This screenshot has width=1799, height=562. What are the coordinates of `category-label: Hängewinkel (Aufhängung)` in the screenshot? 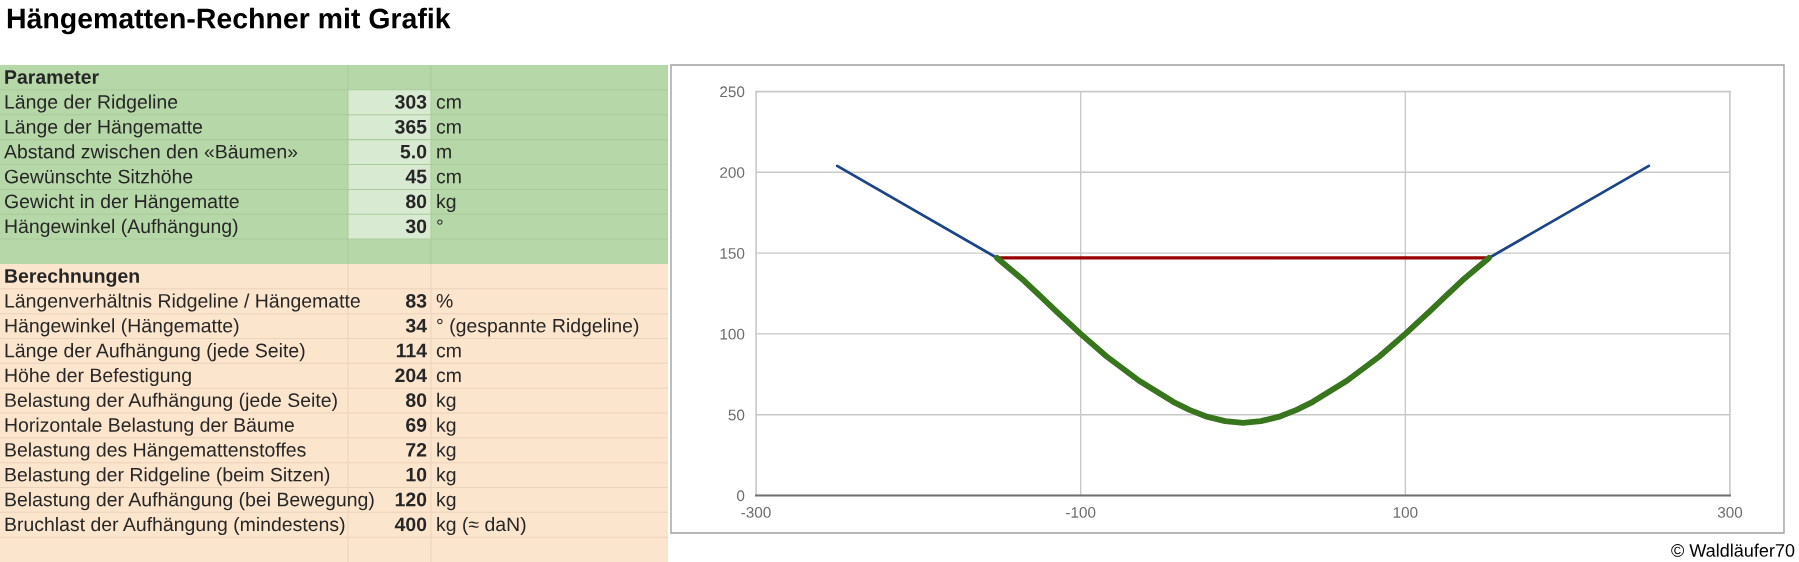 It's located at (121, 227).